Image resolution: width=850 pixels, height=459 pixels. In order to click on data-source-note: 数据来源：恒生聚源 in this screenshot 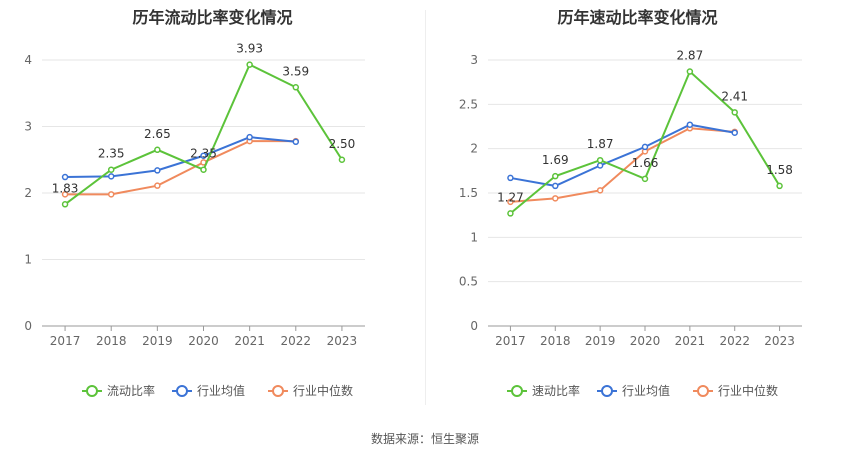, I will do `click(424, 439)`.